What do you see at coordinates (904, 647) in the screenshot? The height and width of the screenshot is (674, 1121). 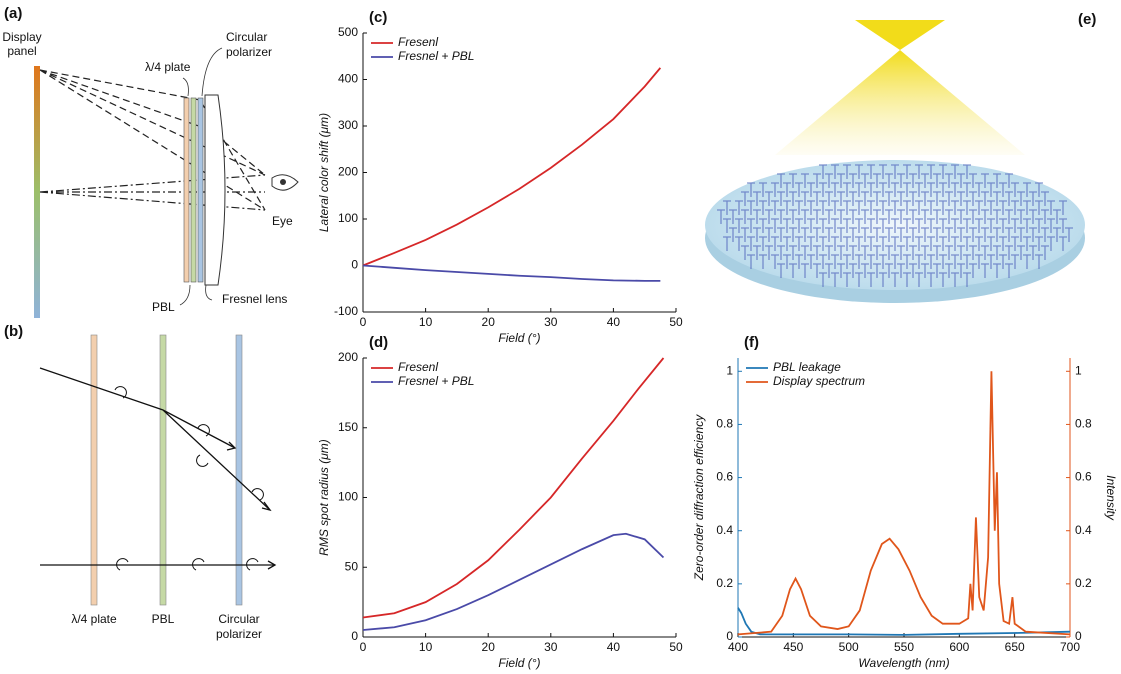 I see `x-tick-label: 550` at bounding box center [904, 647].